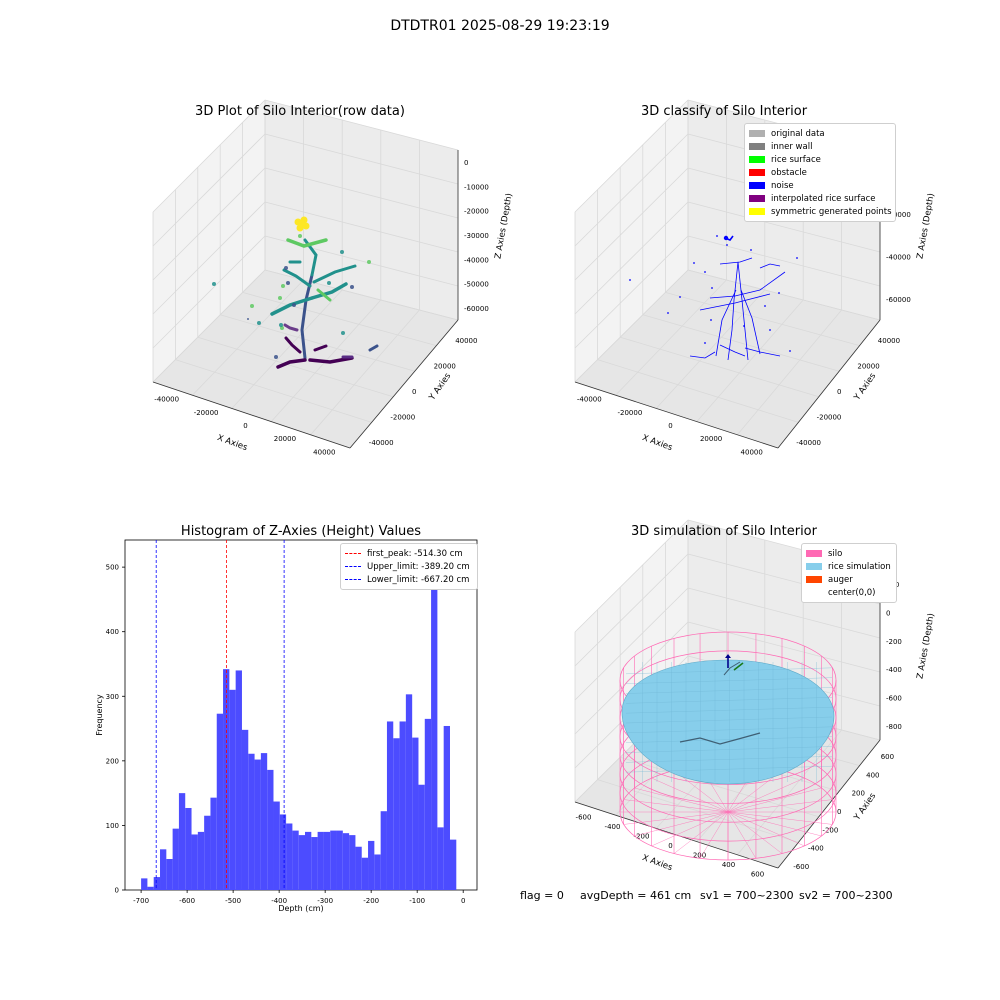 This screenshot has width=1000, height=1000. What do you see at coordinates (865, 387) in the screenshot?
I see `y-axis-label: Y Axies` at bounding box center [865, 387].